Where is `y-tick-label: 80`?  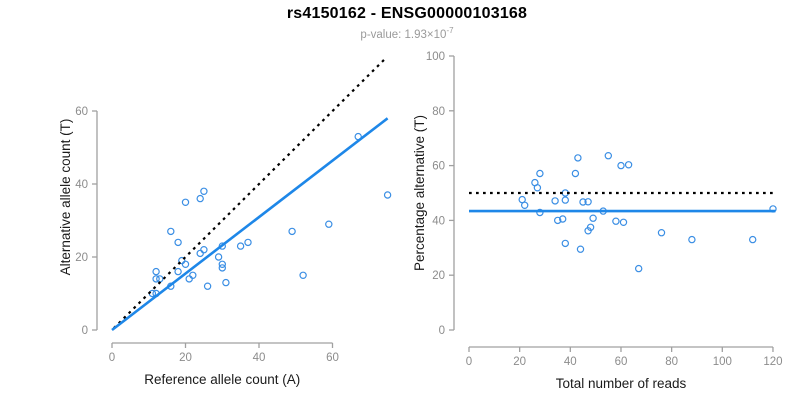 y-tick-label: 80 is located at coordinates (438, 112).